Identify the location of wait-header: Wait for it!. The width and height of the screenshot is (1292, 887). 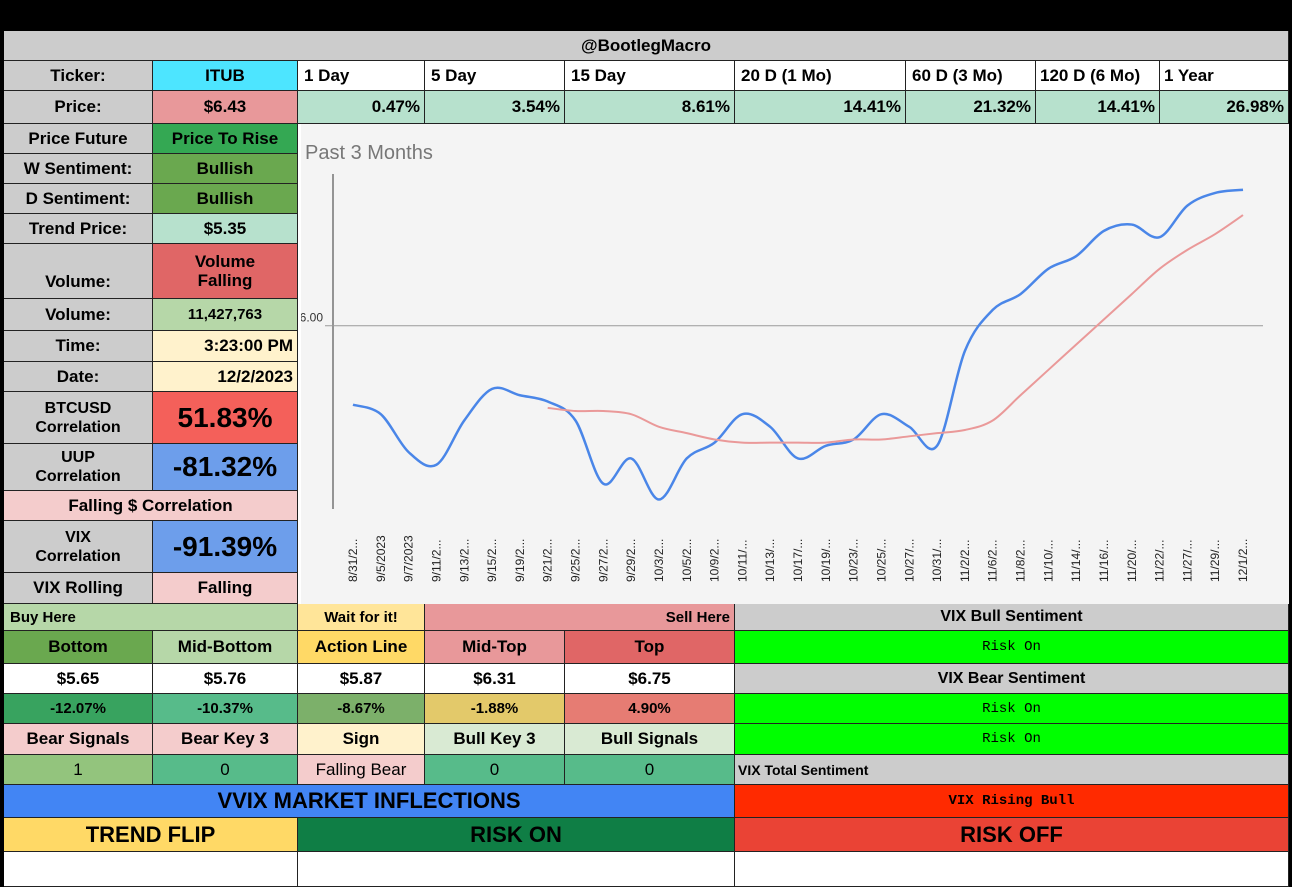
(361, 617).